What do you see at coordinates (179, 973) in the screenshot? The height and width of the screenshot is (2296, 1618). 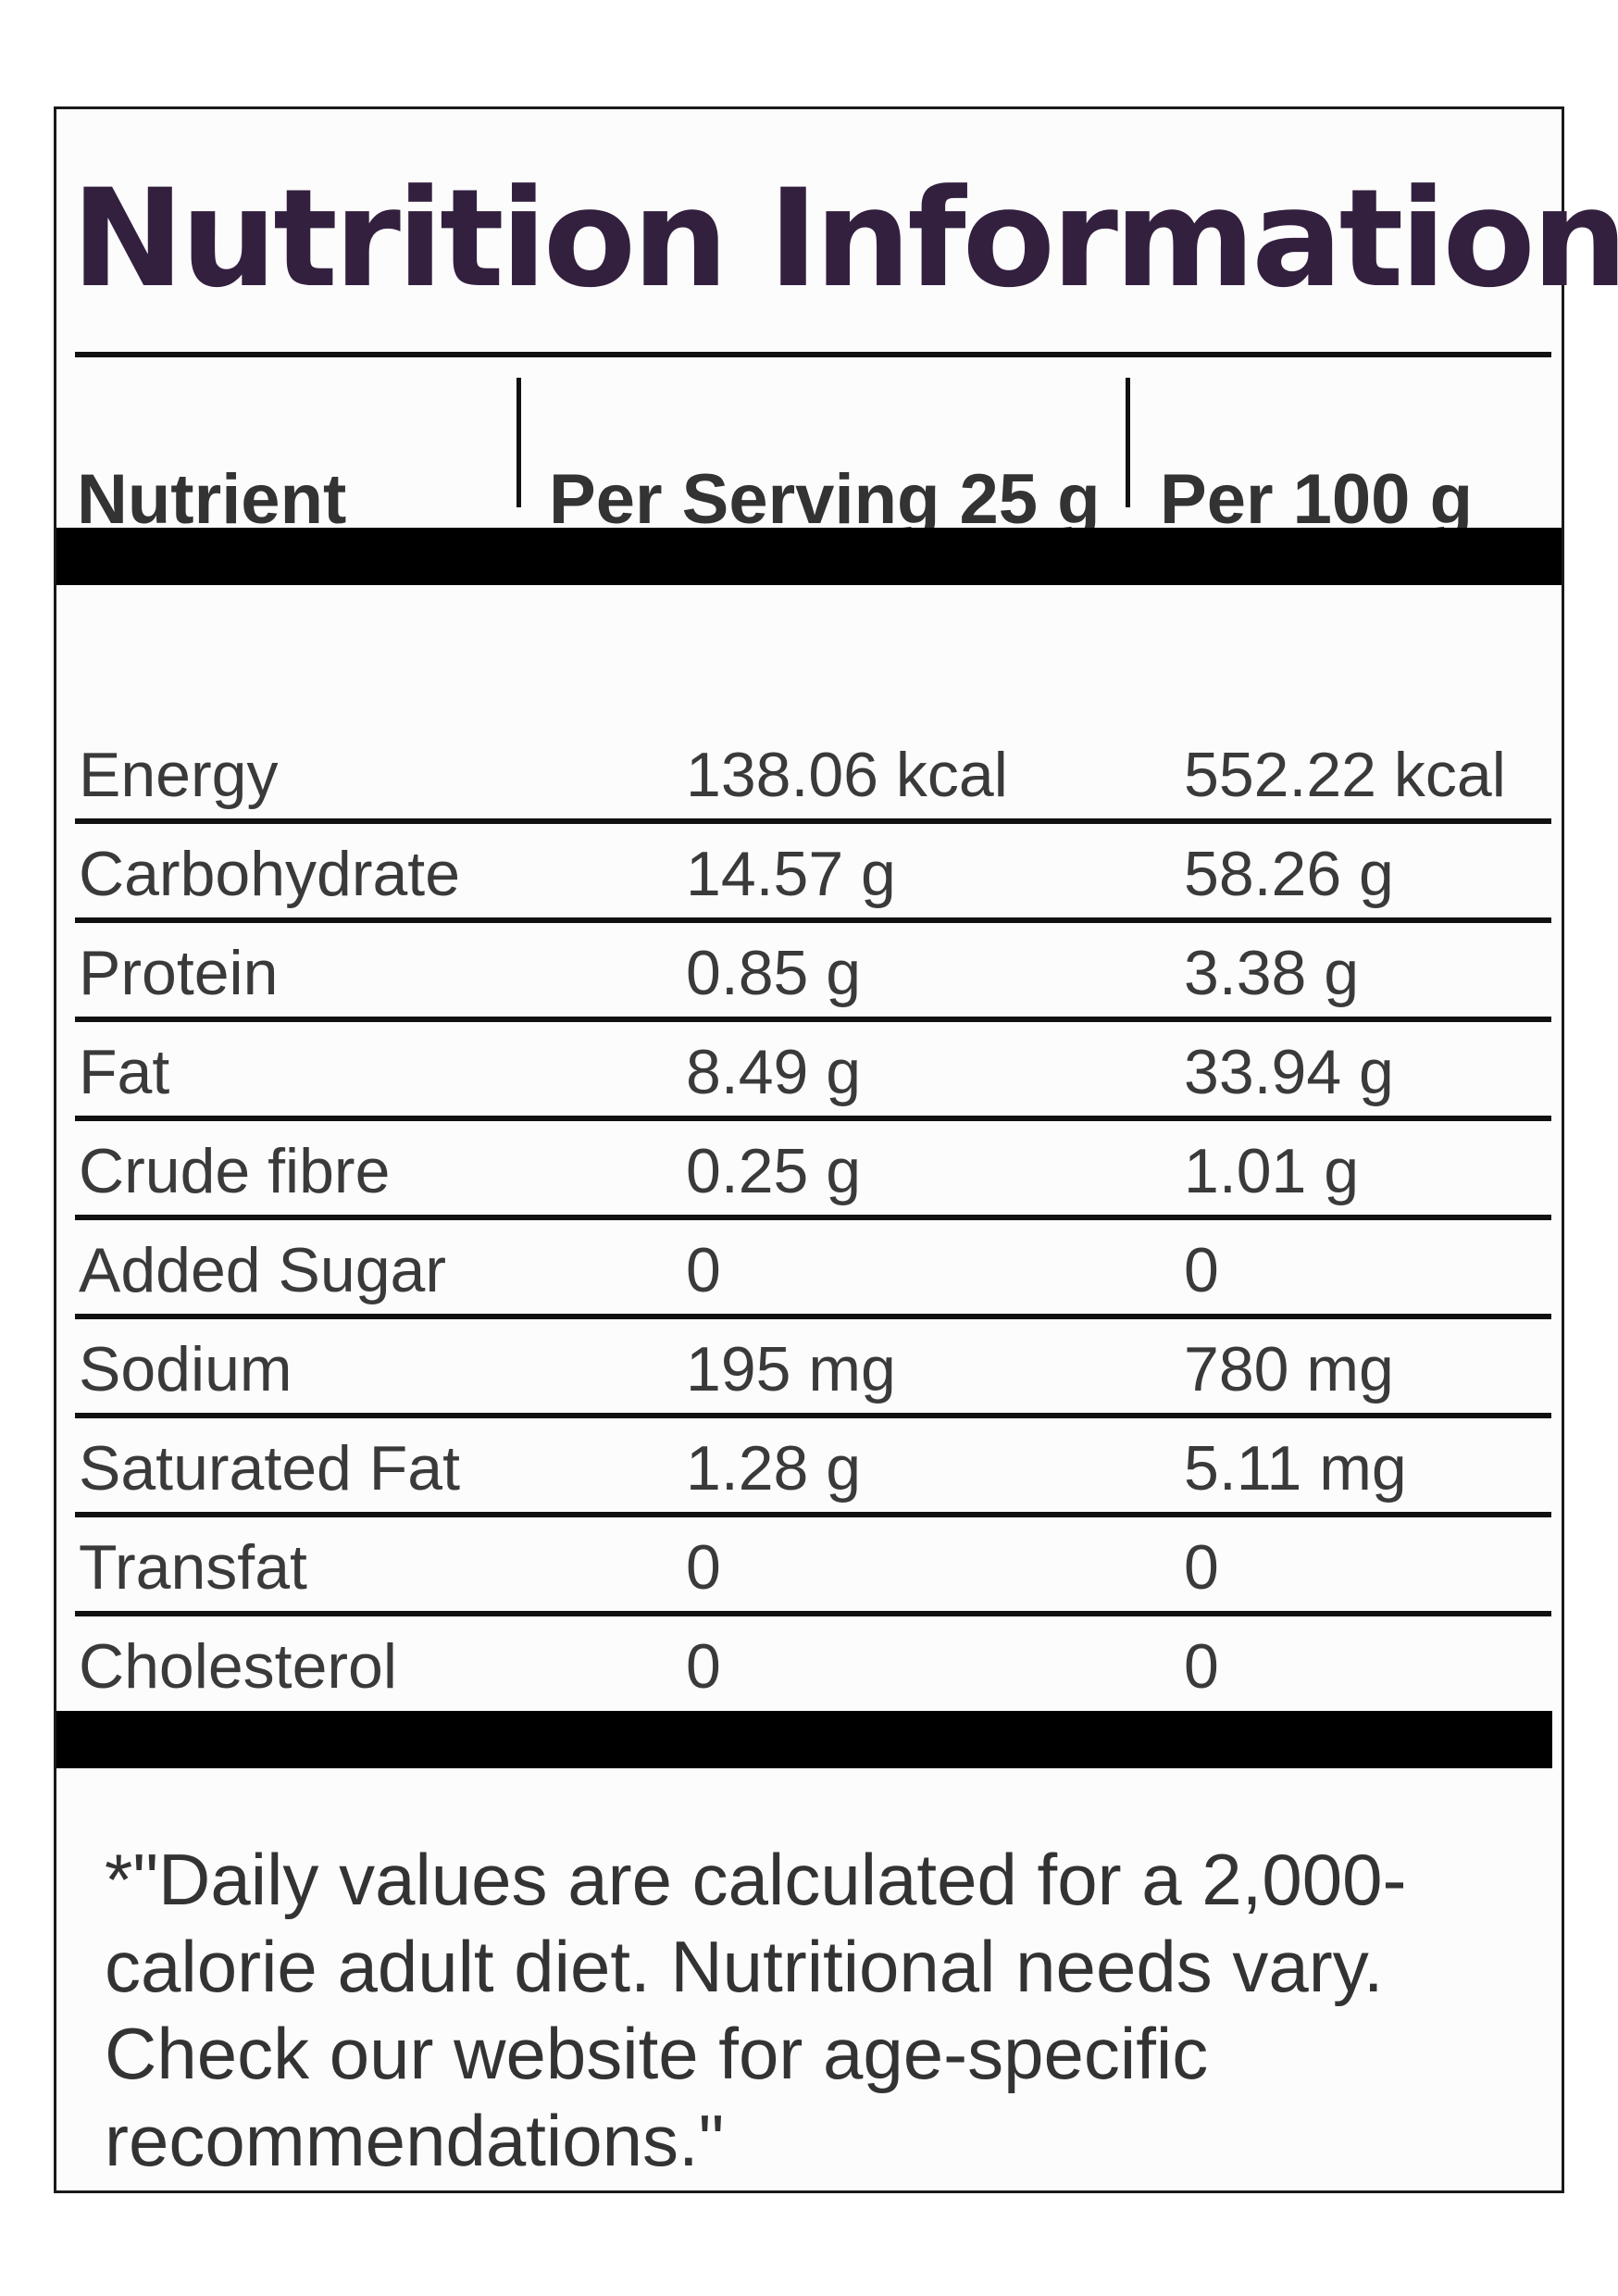 I see `nutrient-name: Protein` at bounding box center [179, 973].